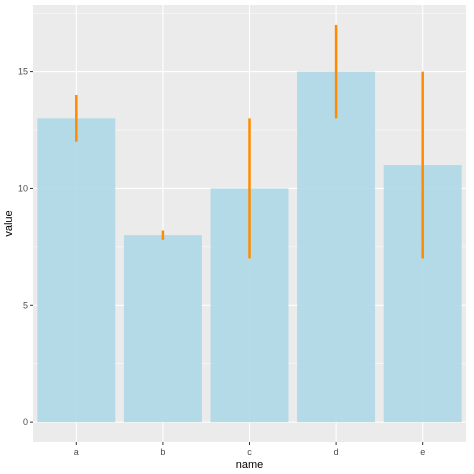 This screenshot has width=474, height=474. Describe the element at coordinates (25, 305) in the screenshot. I see `y-tick-label: 5` at that location.